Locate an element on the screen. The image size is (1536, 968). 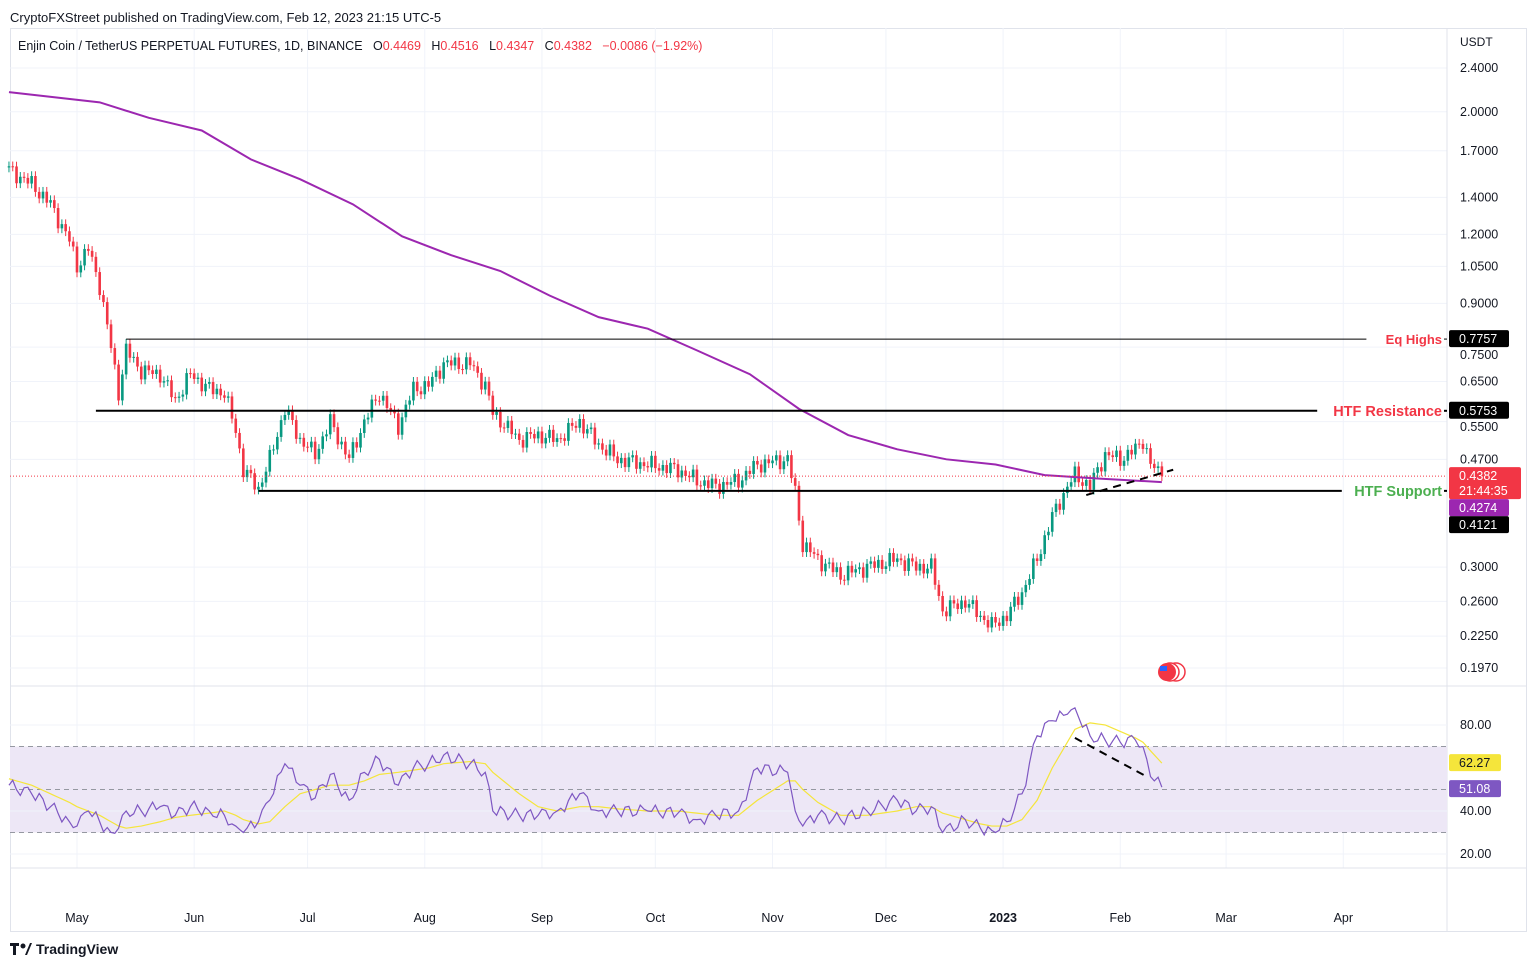
rsi-ma-tag-bg is located at coordinates (1475, 763).